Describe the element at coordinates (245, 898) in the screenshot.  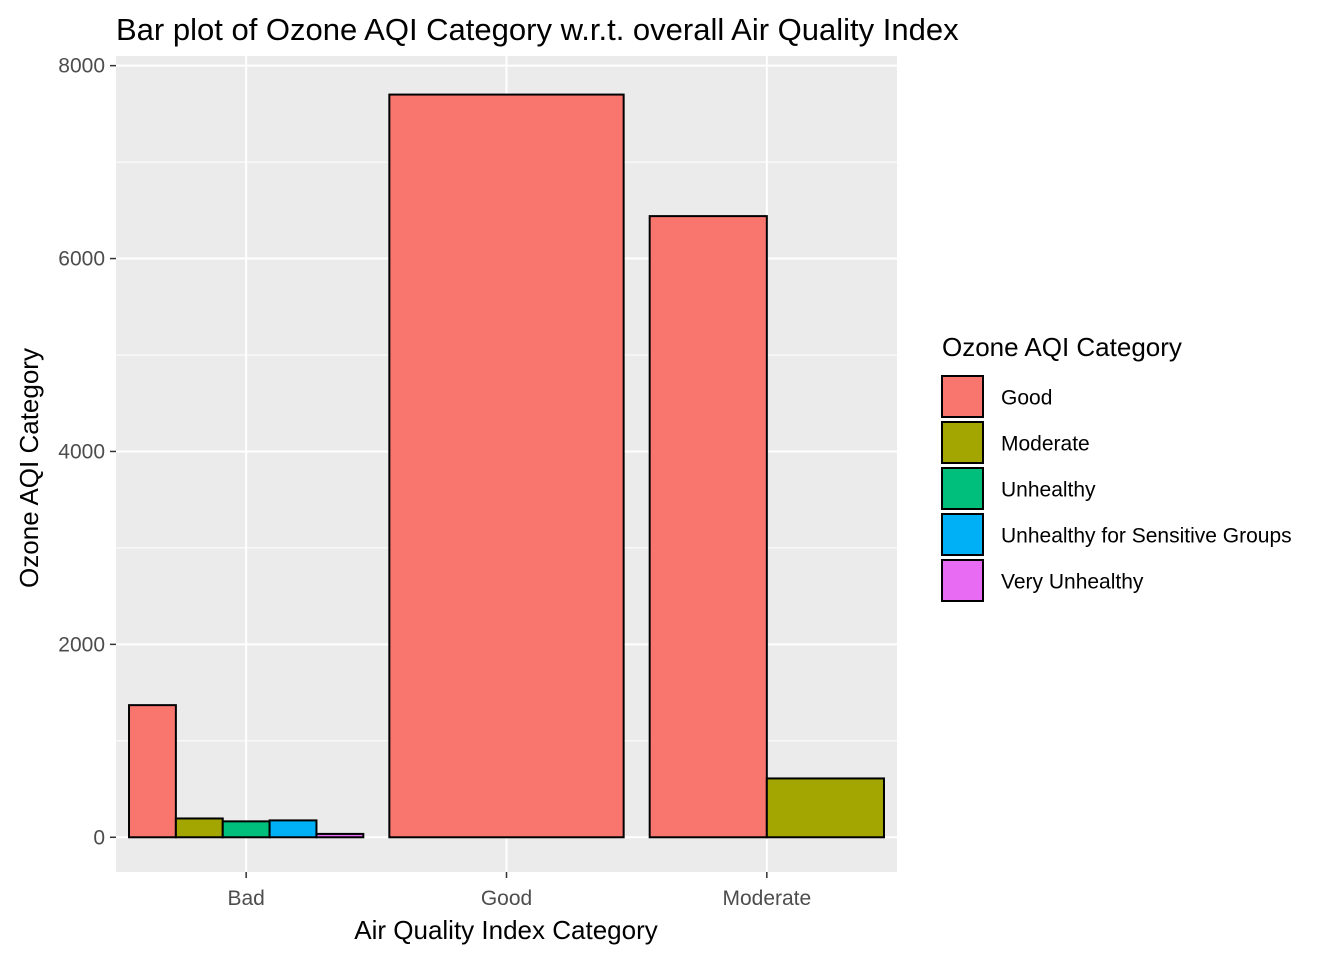
I see `x-tick-label: Bad` at that location.